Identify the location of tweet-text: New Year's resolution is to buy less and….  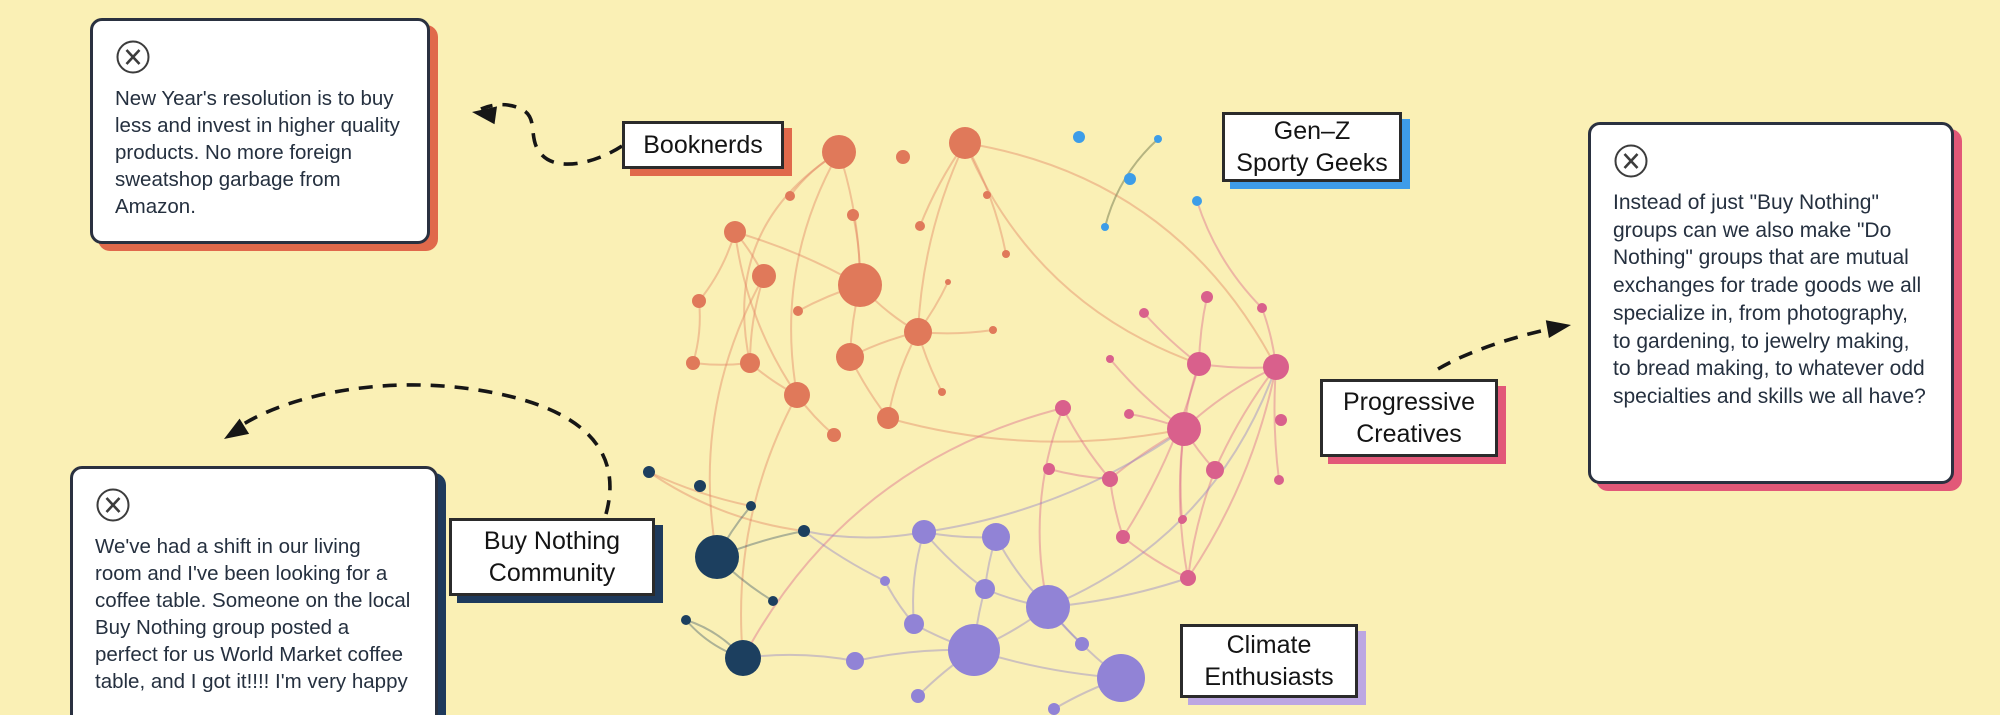
(257, 153).